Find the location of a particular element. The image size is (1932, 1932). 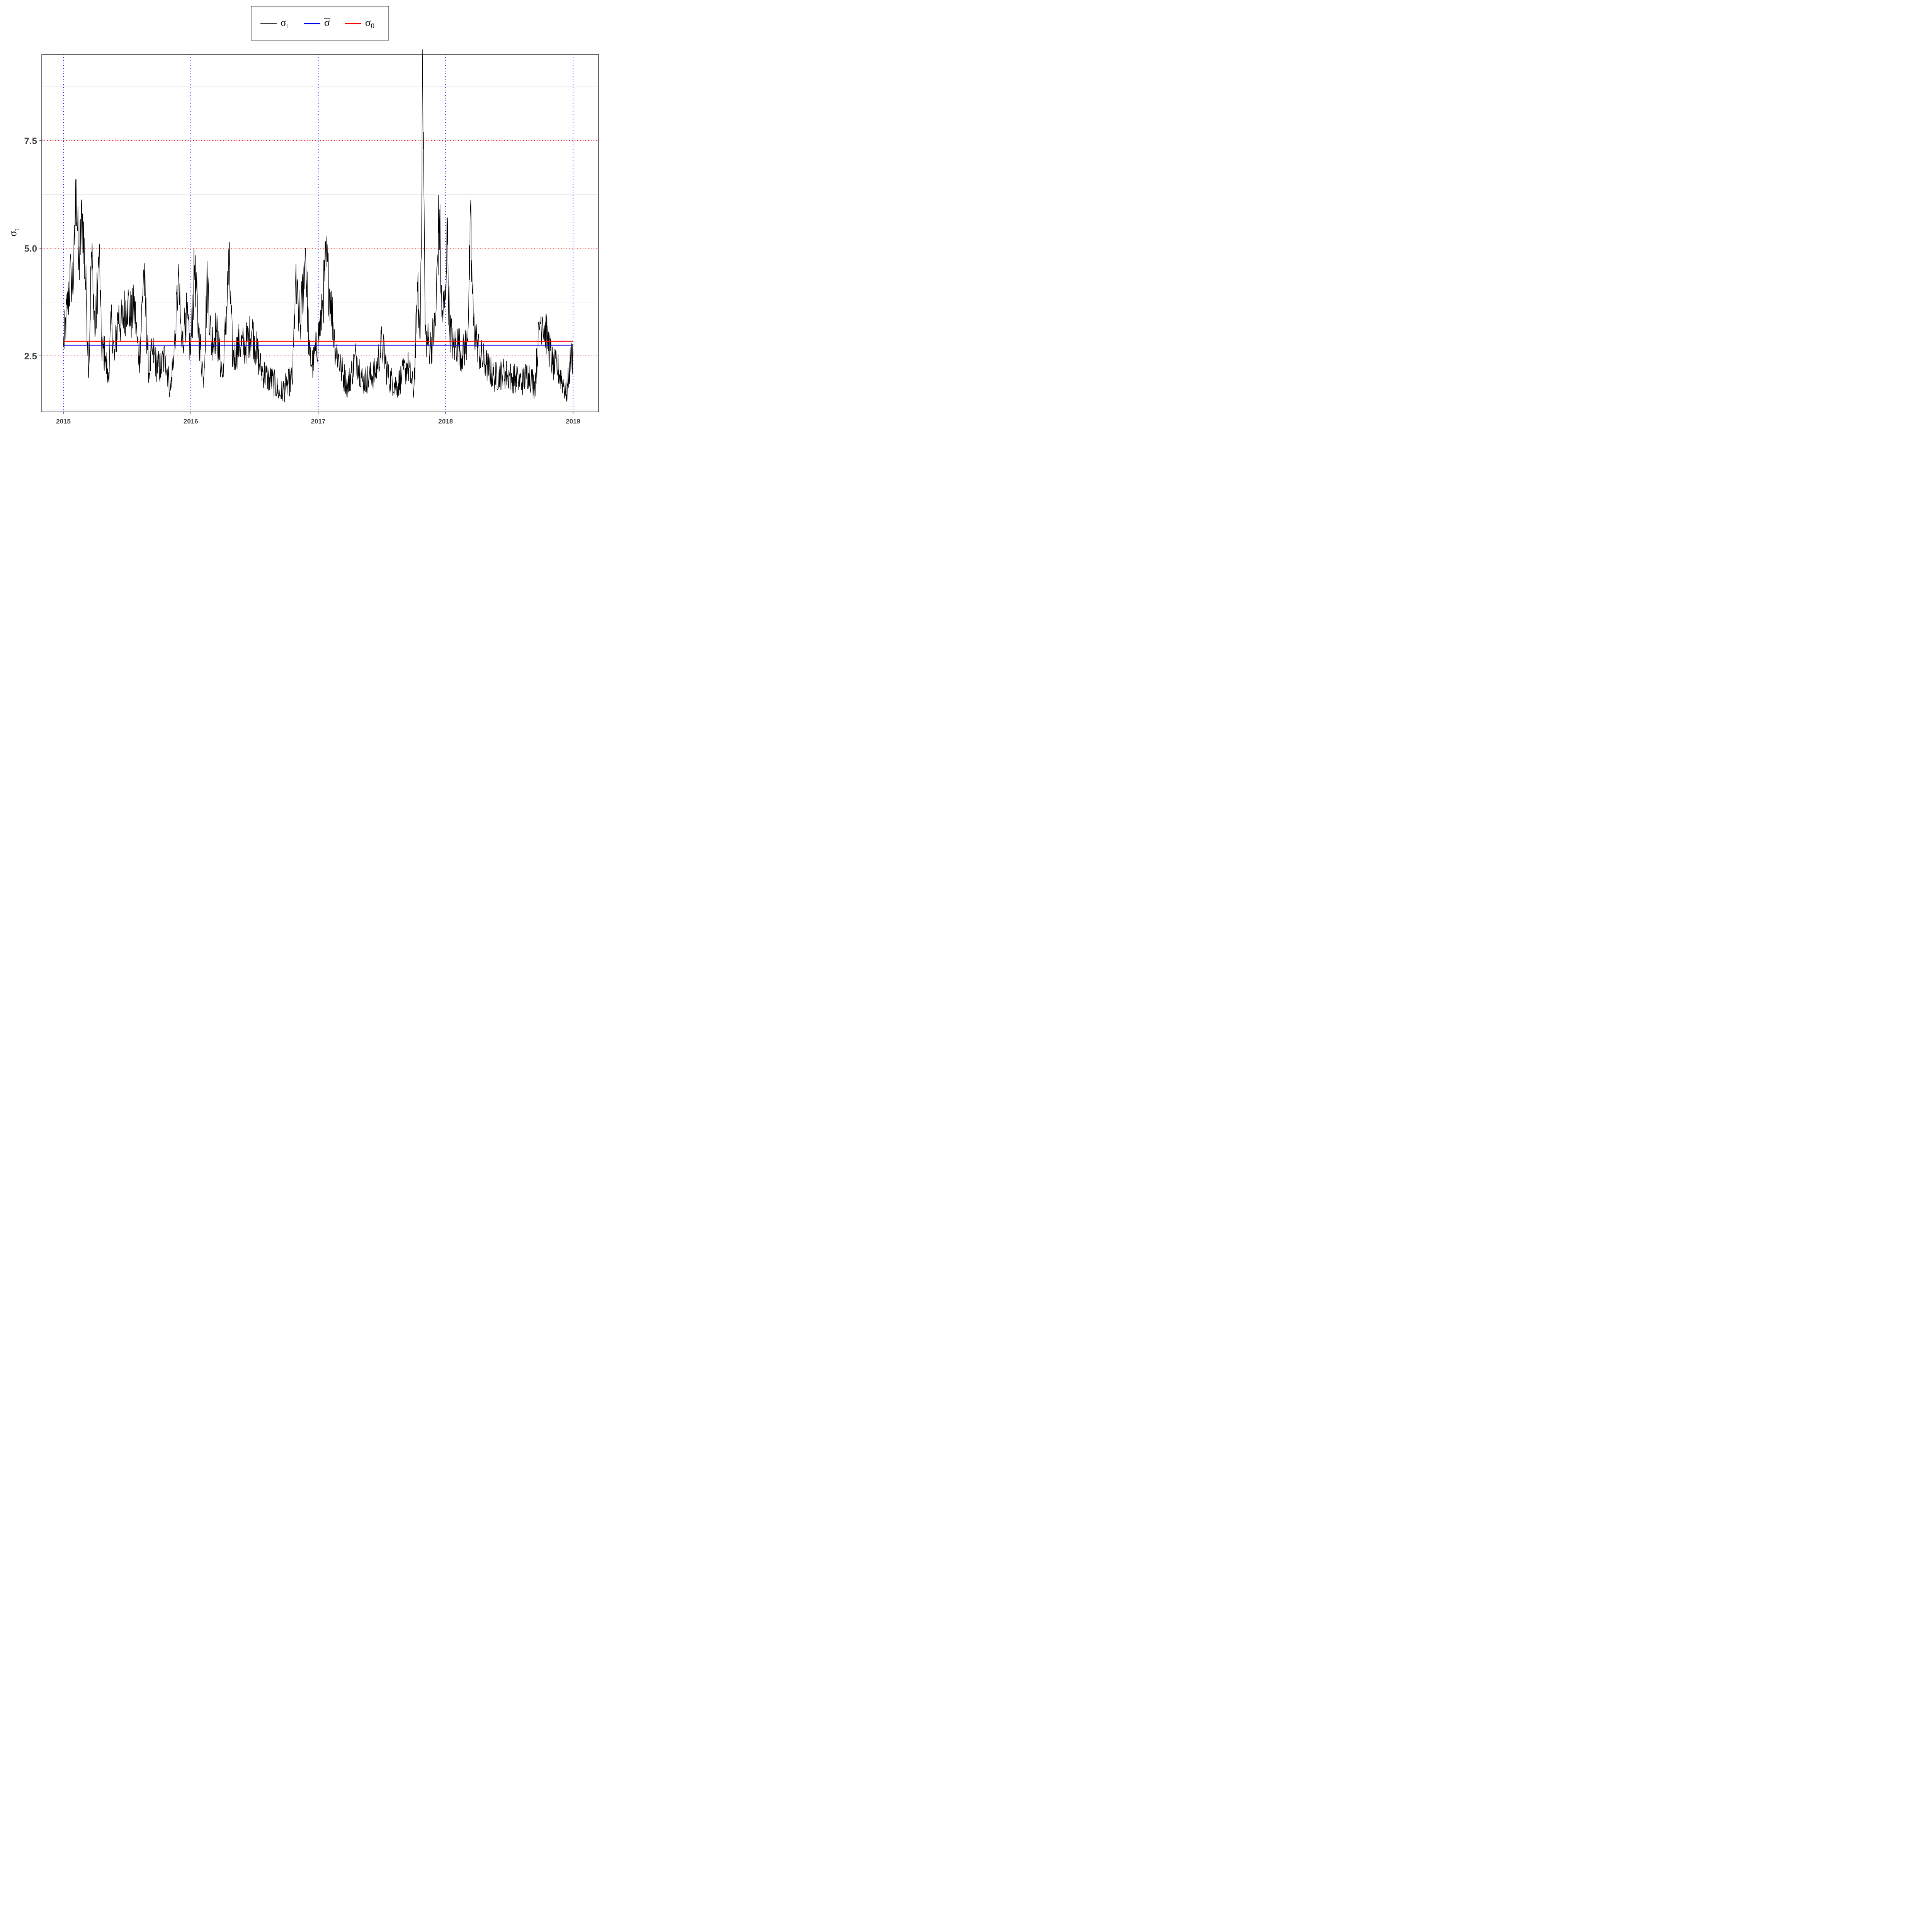

y-tick-label: 2.5 is located at coordinates (31, 356).